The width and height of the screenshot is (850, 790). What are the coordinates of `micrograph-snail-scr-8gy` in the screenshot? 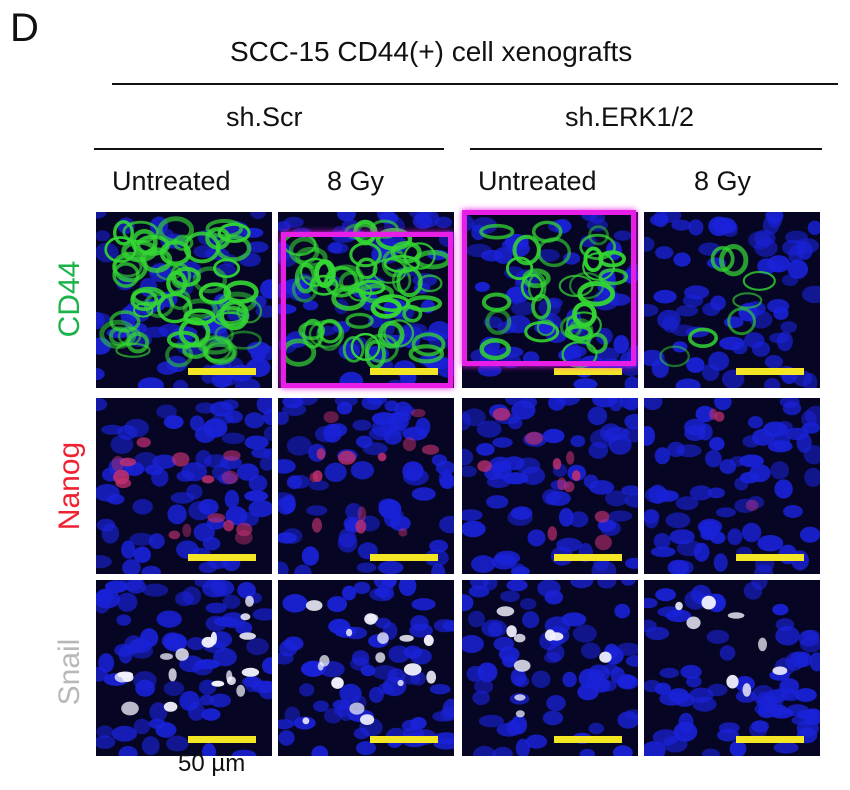 It's located at (366, 668).